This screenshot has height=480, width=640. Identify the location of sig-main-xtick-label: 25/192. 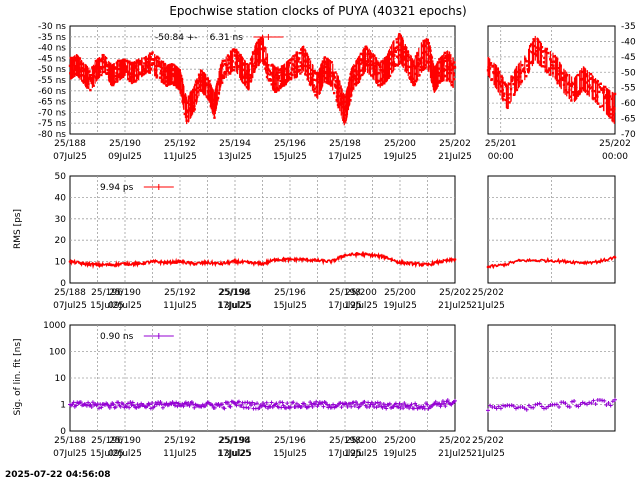
(180, 441).